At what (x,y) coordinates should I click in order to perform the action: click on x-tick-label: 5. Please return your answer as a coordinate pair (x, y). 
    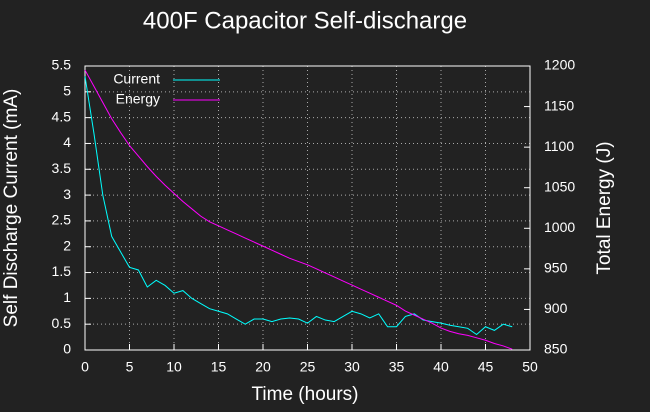
    Looking at the image, I should click on (130, 367).